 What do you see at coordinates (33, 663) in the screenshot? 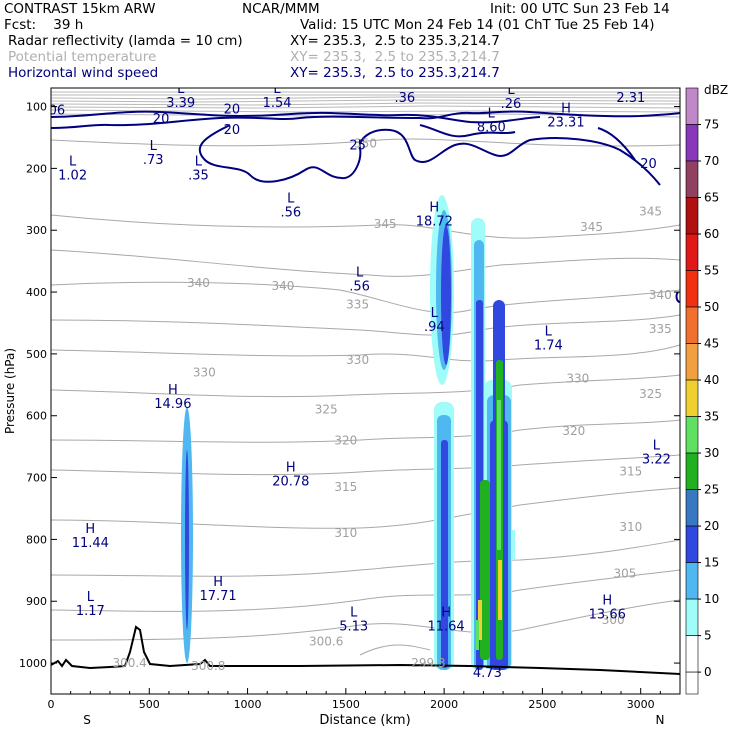
I see `y-tick-label: 1000` at bounding box center [33, 663].